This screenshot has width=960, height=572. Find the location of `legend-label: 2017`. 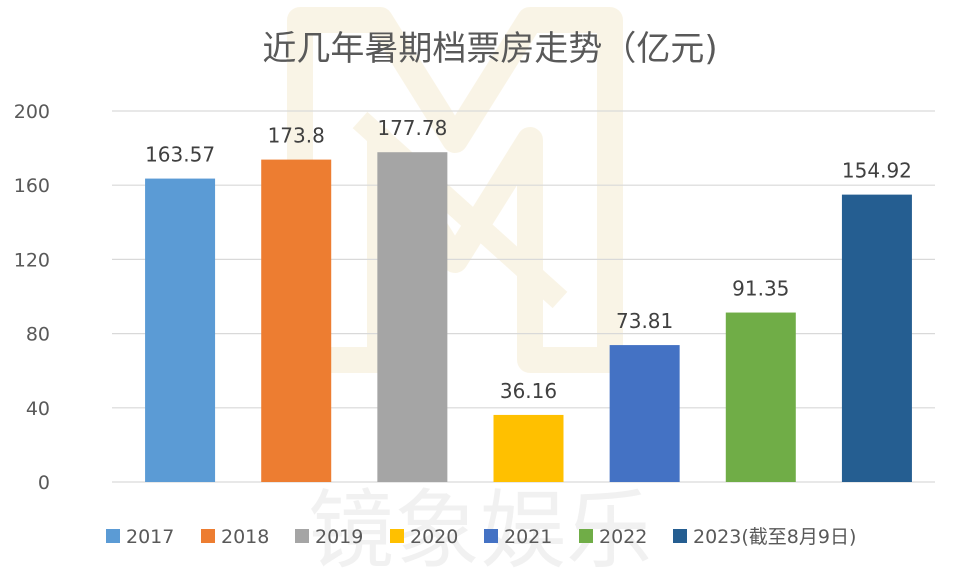

legend-label: 2017 is located at coordinates (150, 537).